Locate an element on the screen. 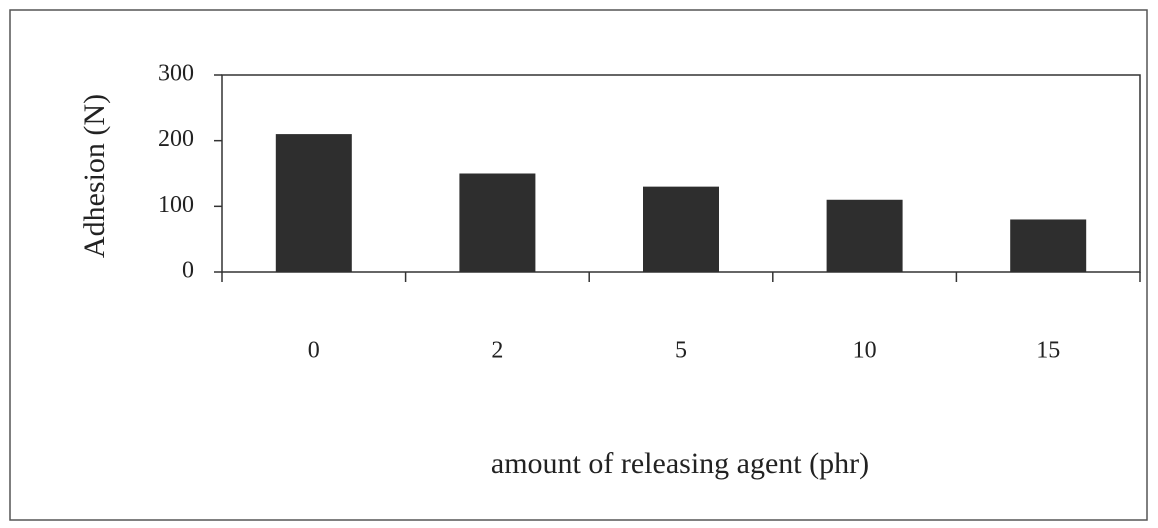  x-axis-title: amount of releasing agent (phr) is located at coordinates (680, 463).